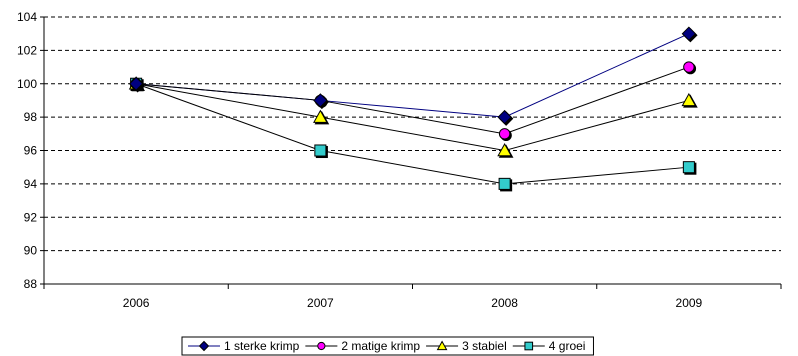  Describe the element at coordinates (31, 184) in the screenshot. I see `y-tick-label: 94` at that location.